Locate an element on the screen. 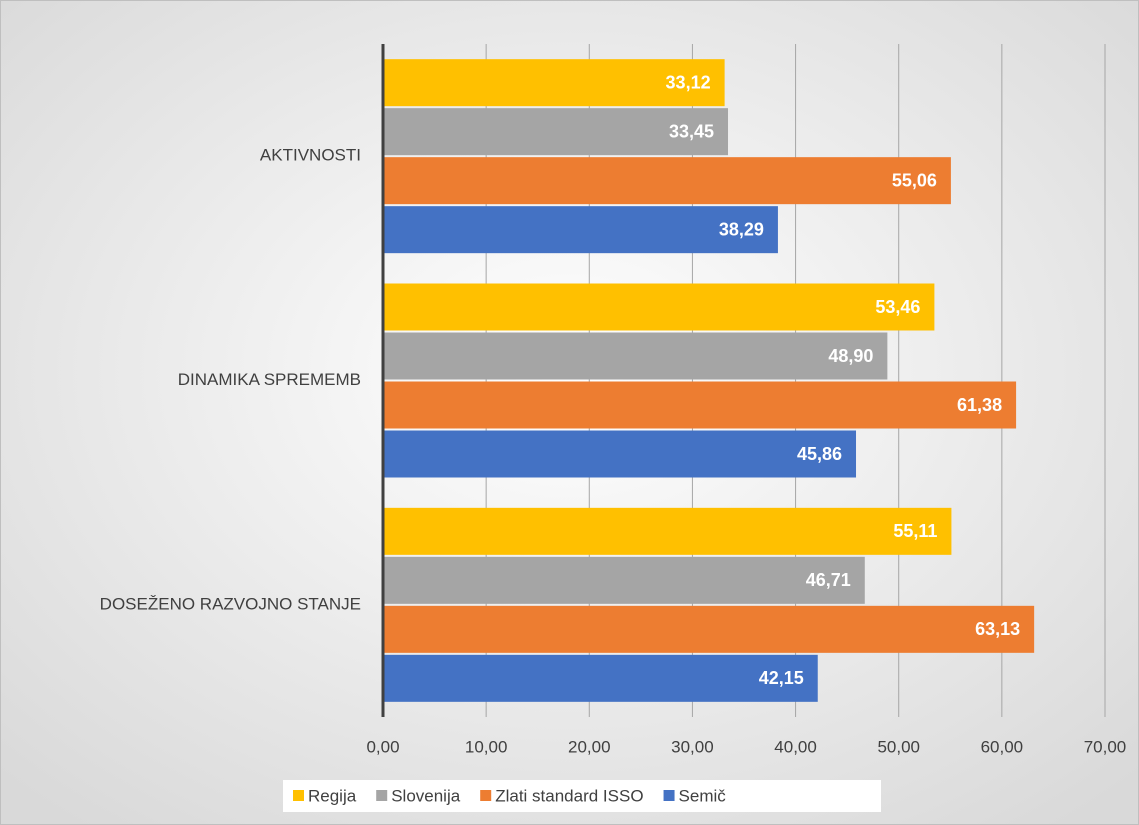  x-tick-label: 30,00 is located at coordinates (692, 746).